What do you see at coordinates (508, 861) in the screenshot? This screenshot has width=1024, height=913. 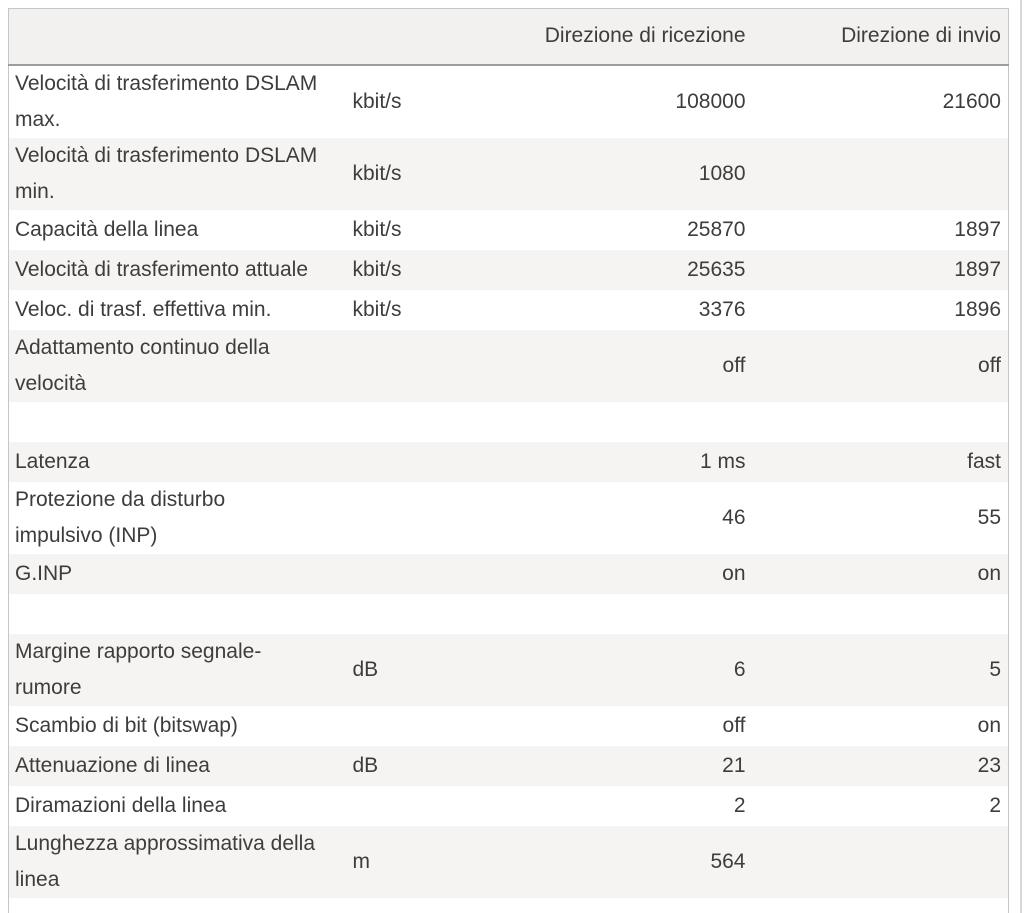 I see `table-row: Lunghezza approssimativa della linea m 564` at bounding box center [508, 861].